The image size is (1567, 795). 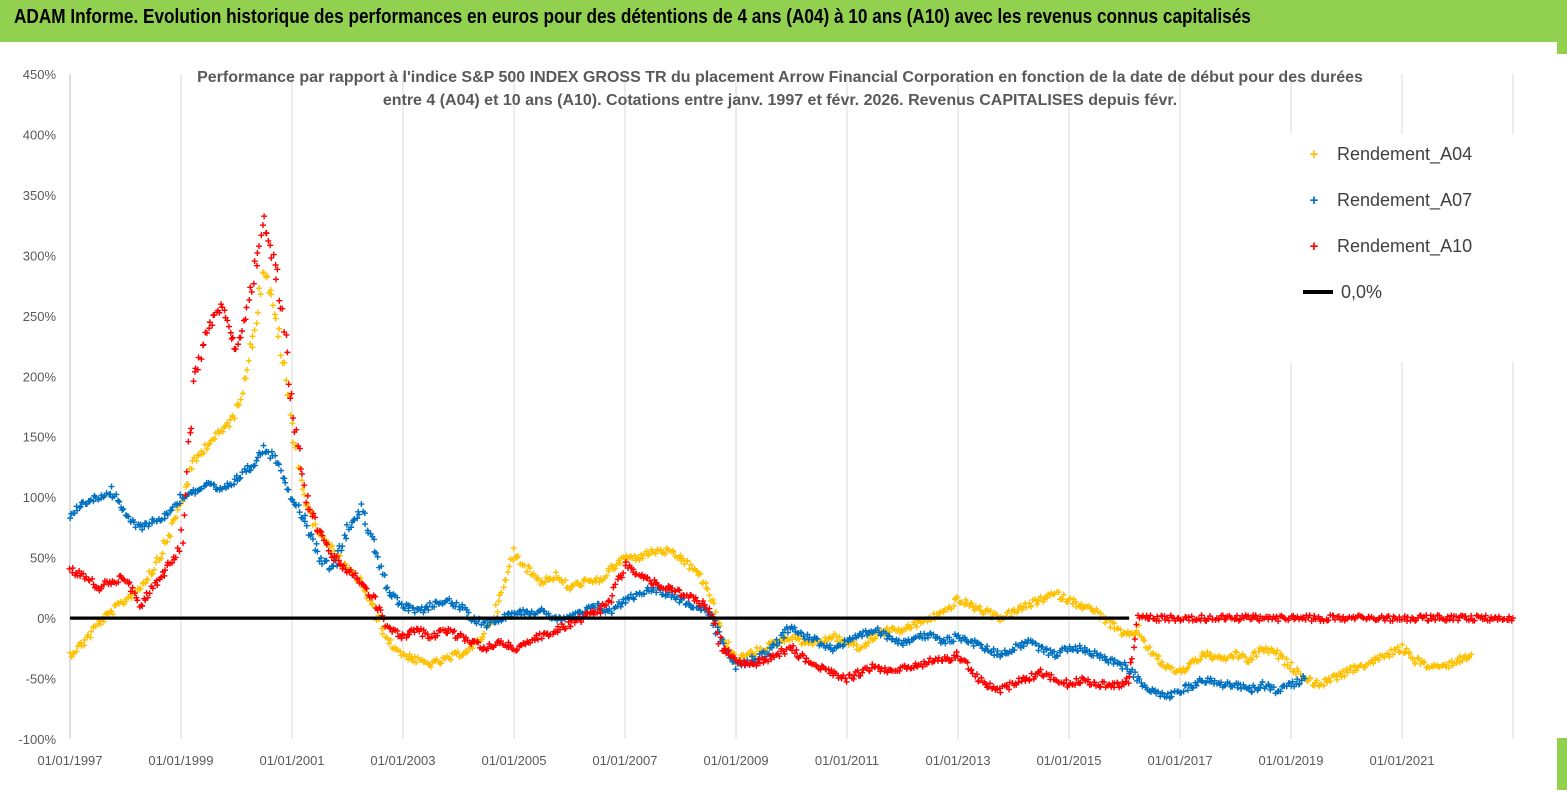 I want to click on legend-label-zero: 0,0%, so click(x=1361, y=292).